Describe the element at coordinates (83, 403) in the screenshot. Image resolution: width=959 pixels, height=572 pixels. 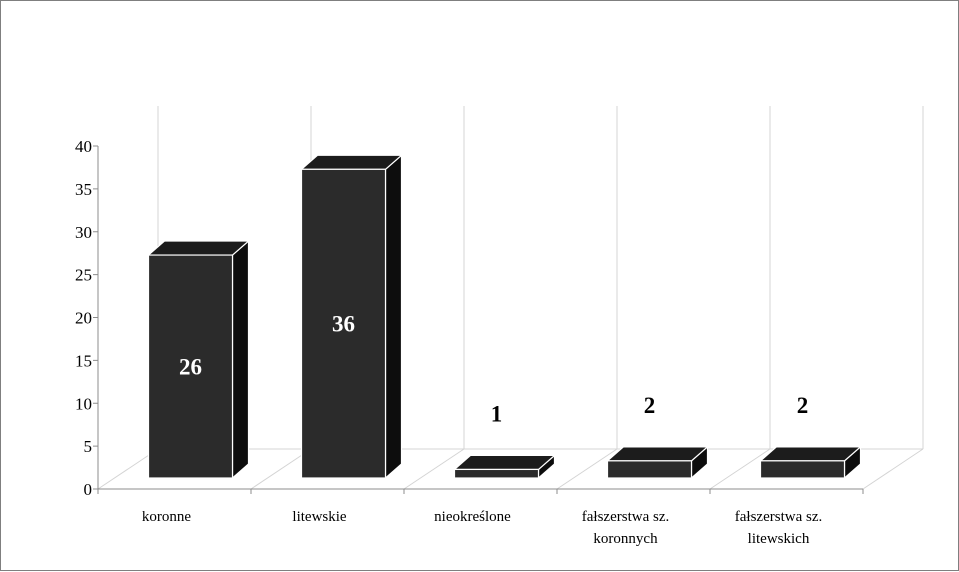
I see `y-tick-label: 10` at that location.